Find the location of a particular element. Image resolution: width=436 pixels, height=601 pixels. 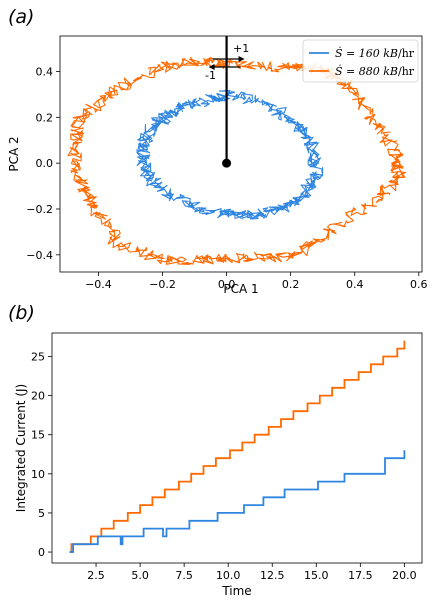

legend-entry-orange-suffix: /hr is located at coordinates (406, 71).